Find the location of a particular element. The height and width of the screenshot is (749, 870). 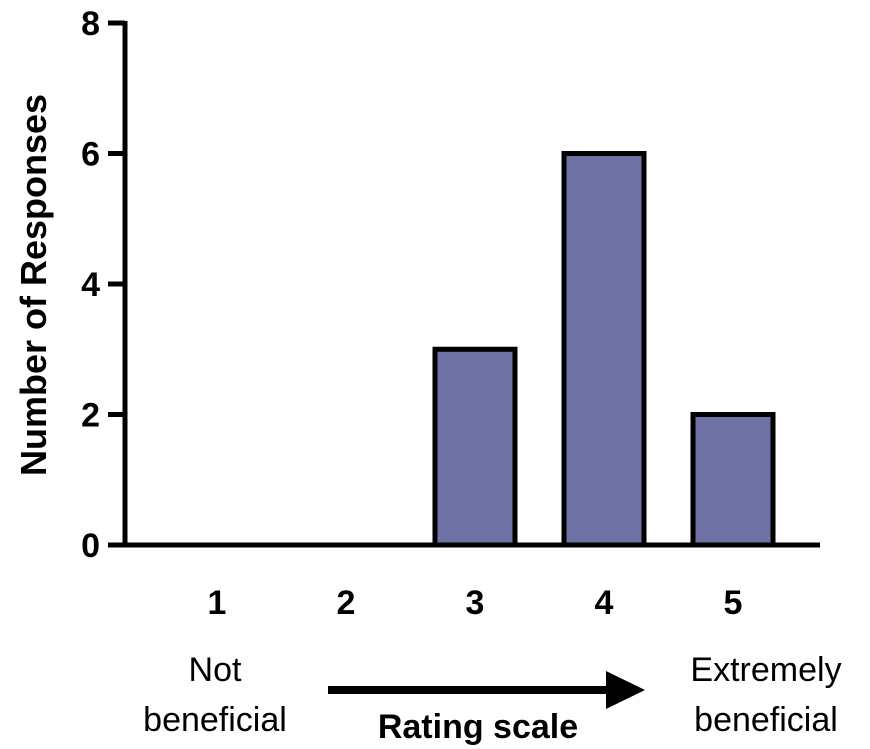

y-tick-label-6: 6 is located at coordinates (90, 155).